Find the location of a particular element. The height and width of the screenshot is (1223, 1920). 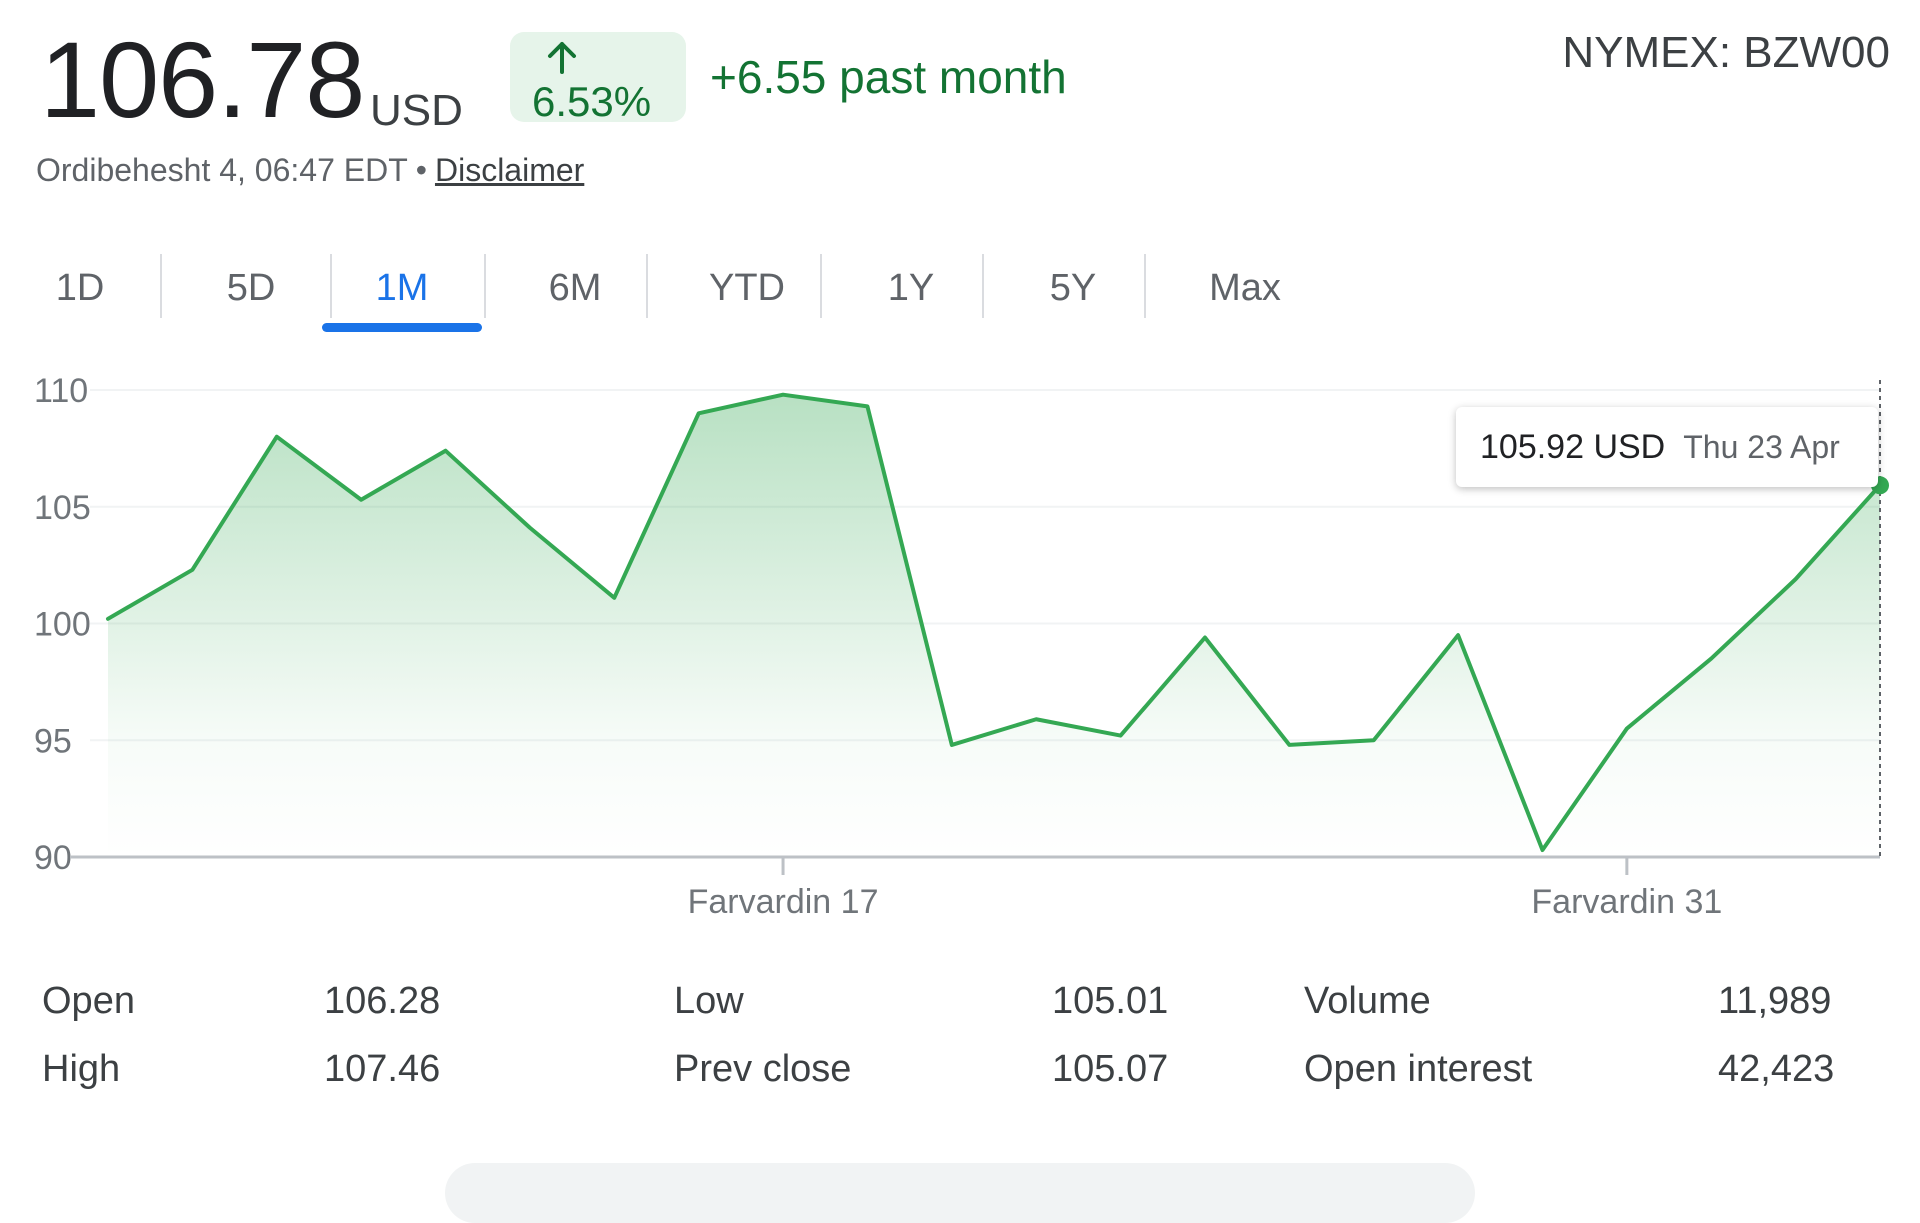

tab-5d: 5D is located at coordinates (251, 287).